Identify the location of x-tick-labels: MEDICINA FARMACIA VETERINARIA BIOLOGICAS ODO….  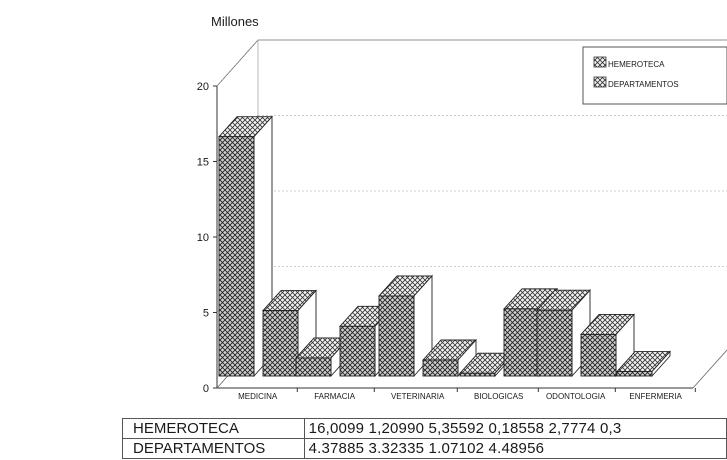
(467, 394).